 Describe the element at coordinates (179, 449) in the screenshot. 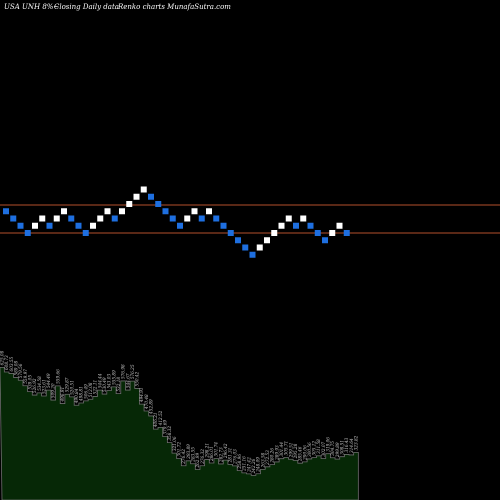

I see `volume-label: 301.72` at that location.